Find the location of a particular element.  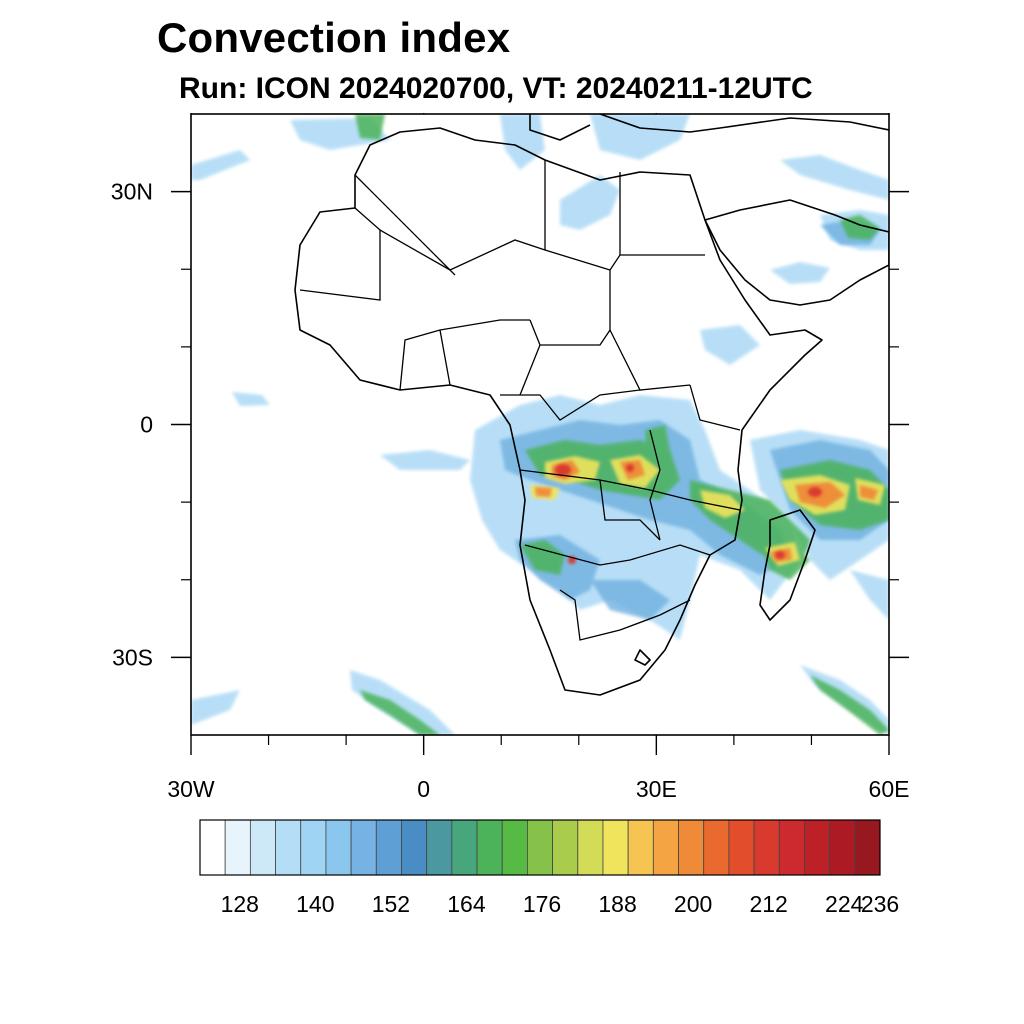

colorbar-label-2: 152 is located at coordinates (391, 904).